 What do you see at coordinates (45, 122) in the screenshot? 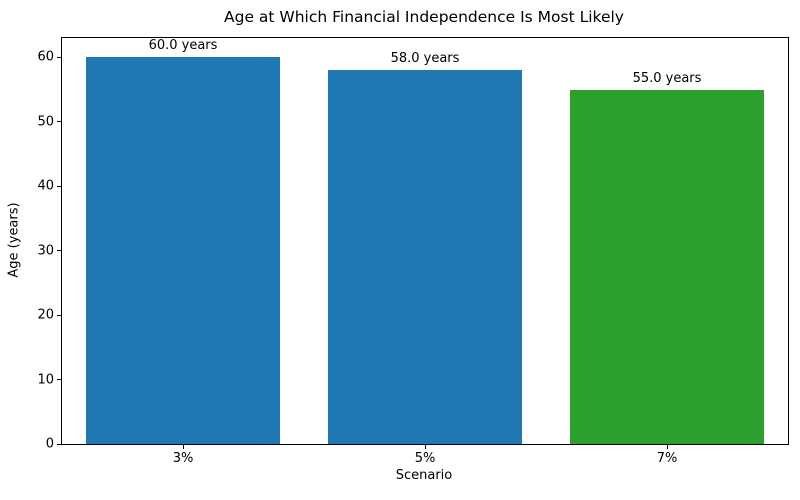
I see `y-tick-label: 50` at bounding box center [45, 122].